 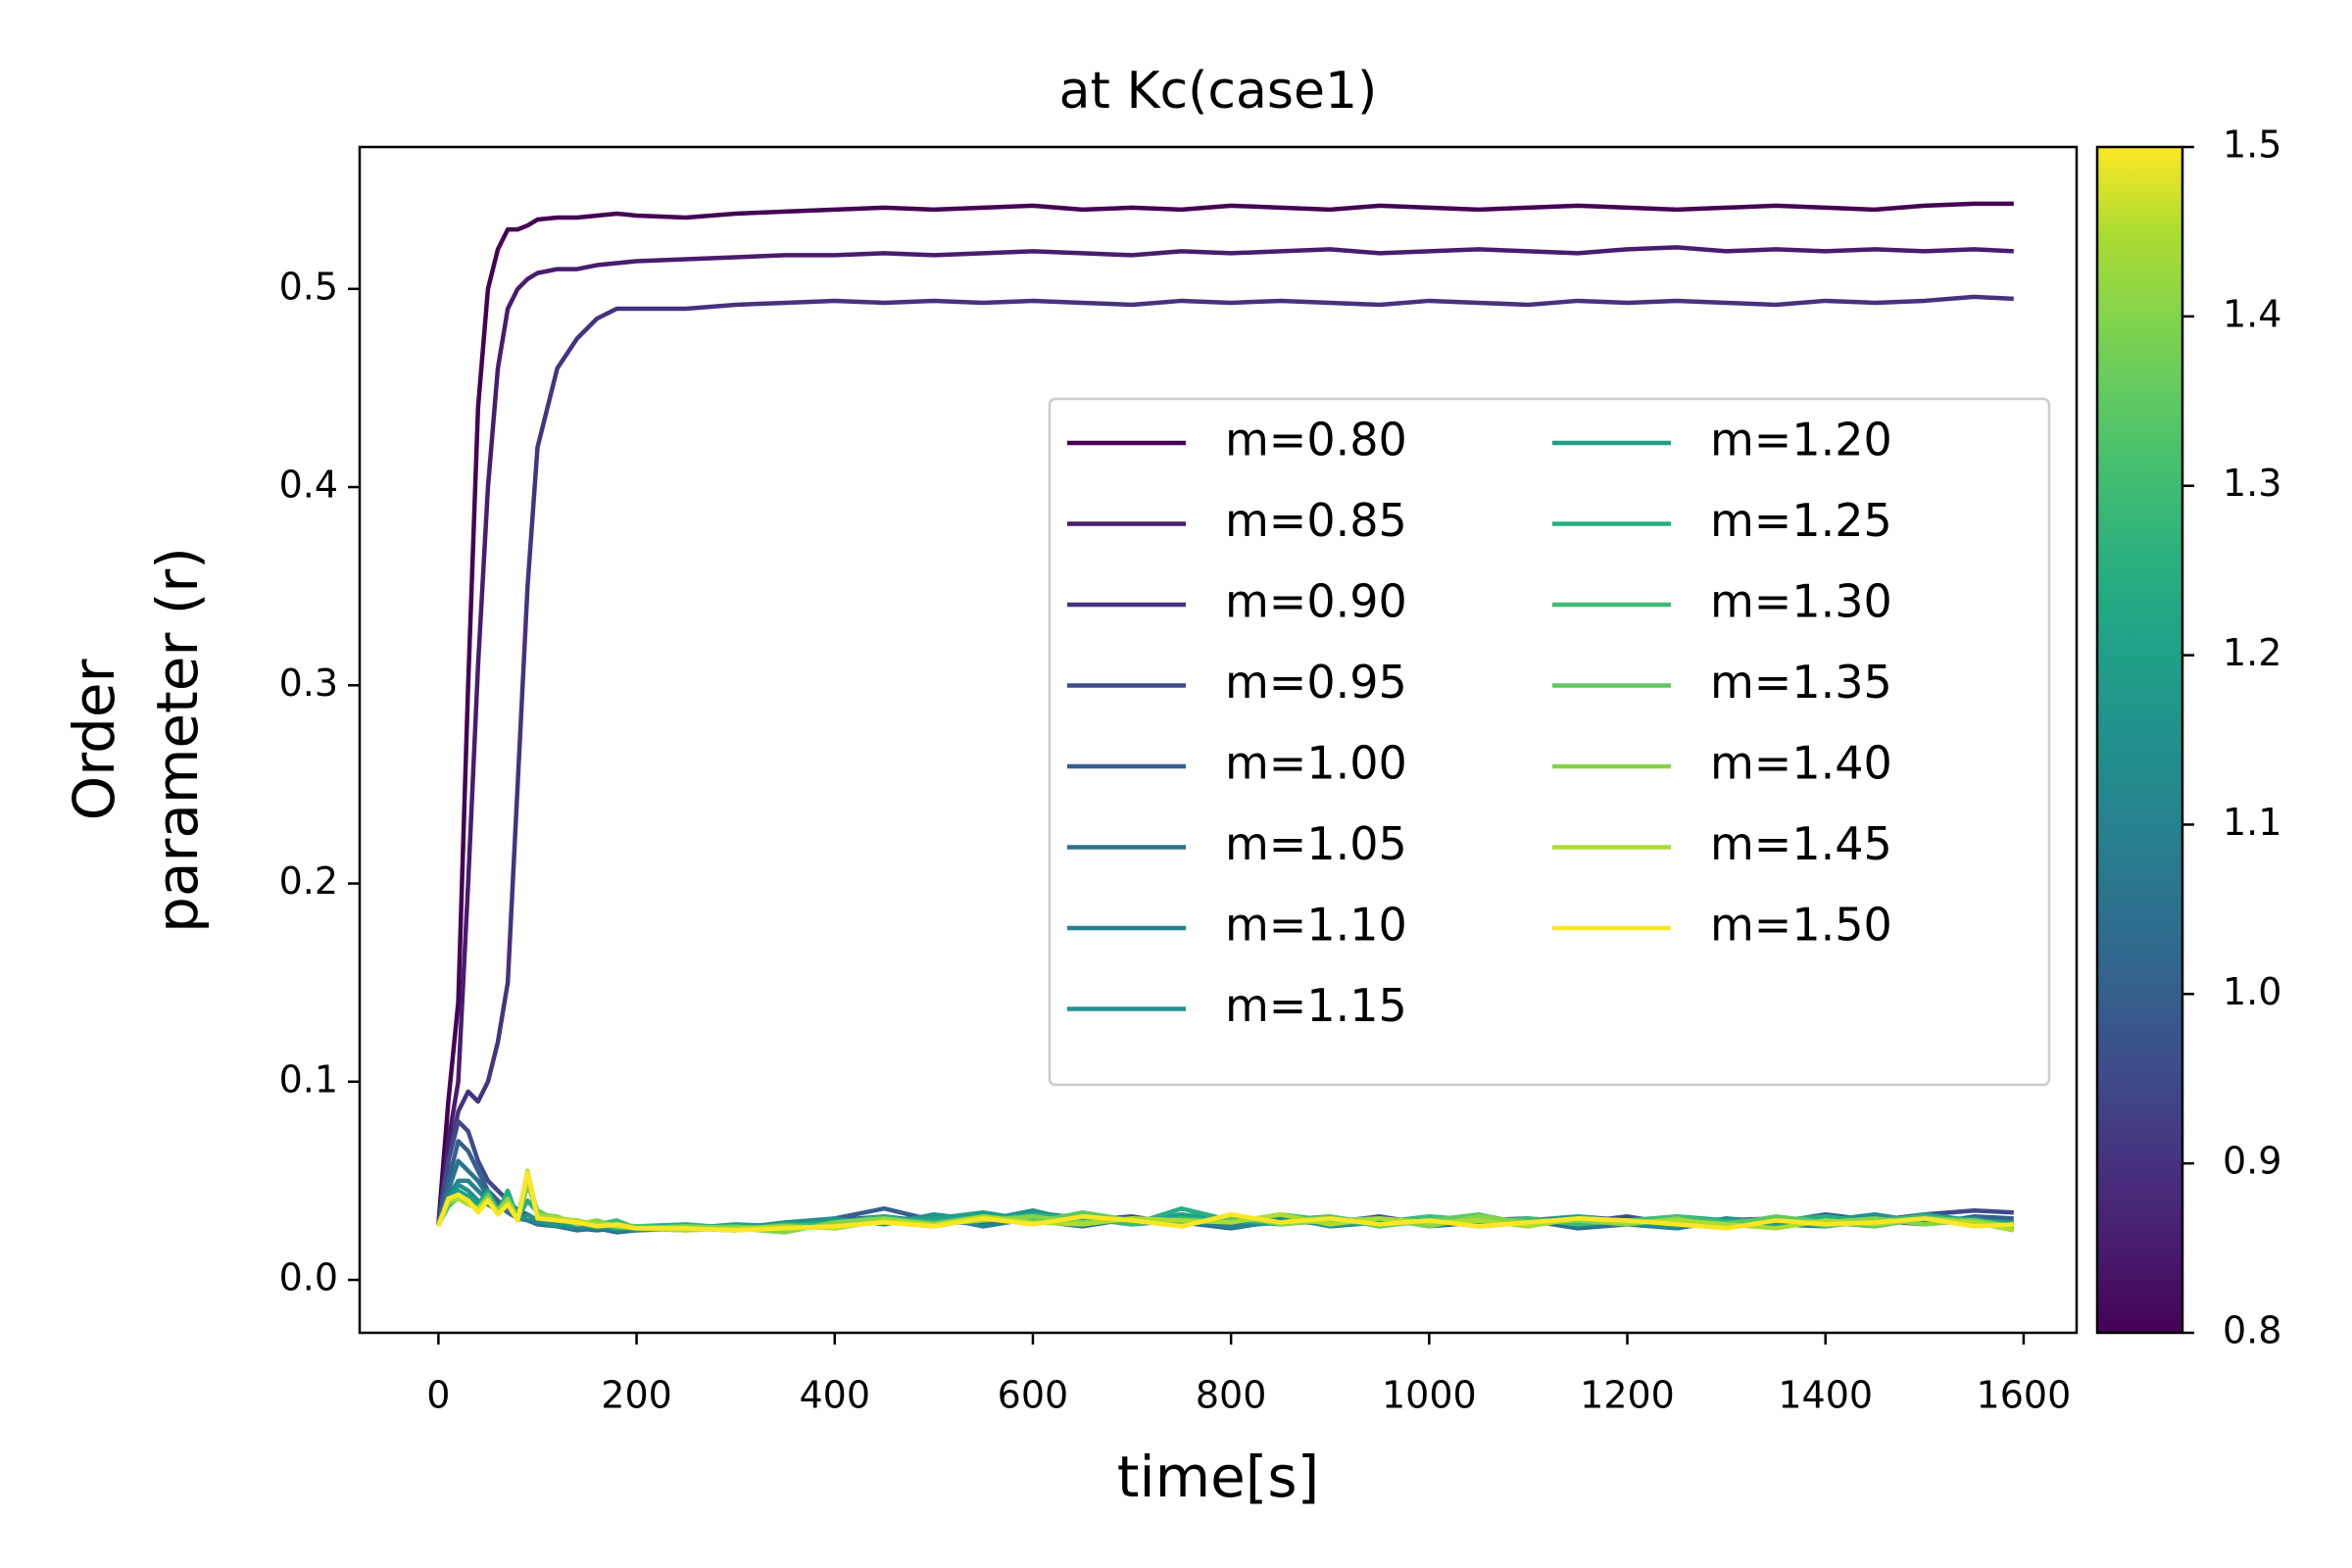 I want to click on legend-label: m=1.00, so click(x=1316, y=763).